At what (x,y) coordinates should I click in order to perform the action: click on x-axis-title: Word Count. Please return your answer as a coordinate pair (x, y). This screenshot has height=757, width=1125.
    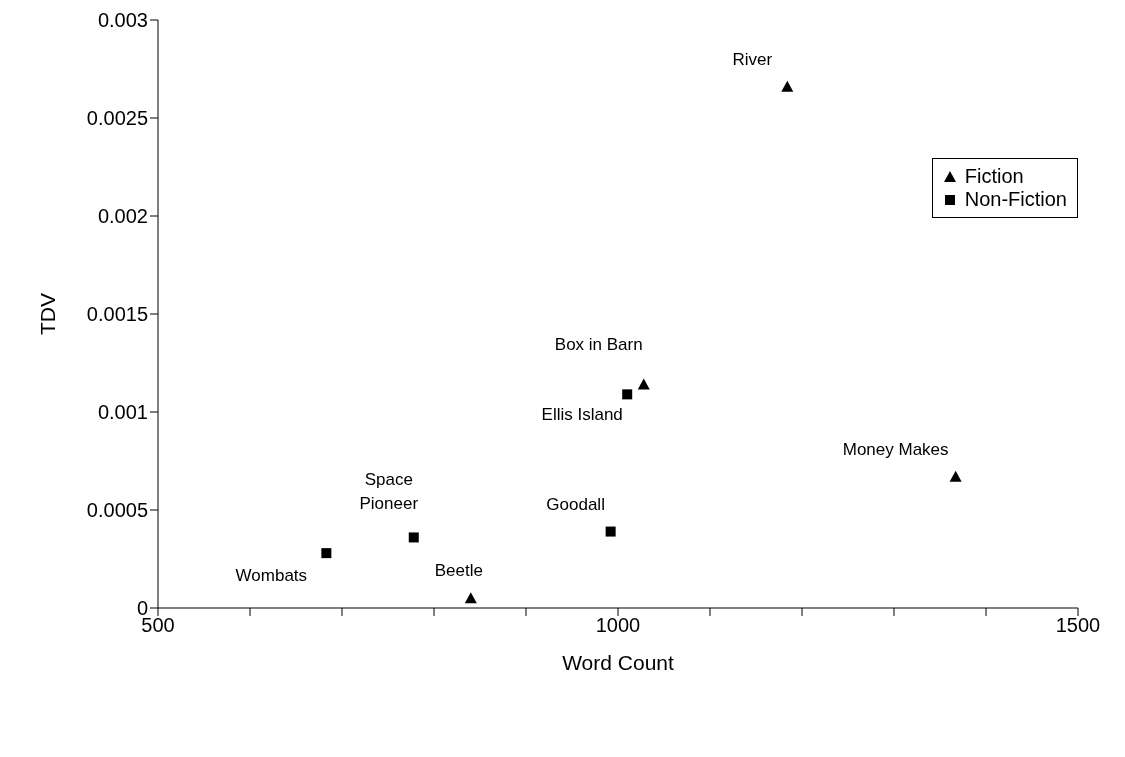
    Looking at the image, I should click on (618, 662).